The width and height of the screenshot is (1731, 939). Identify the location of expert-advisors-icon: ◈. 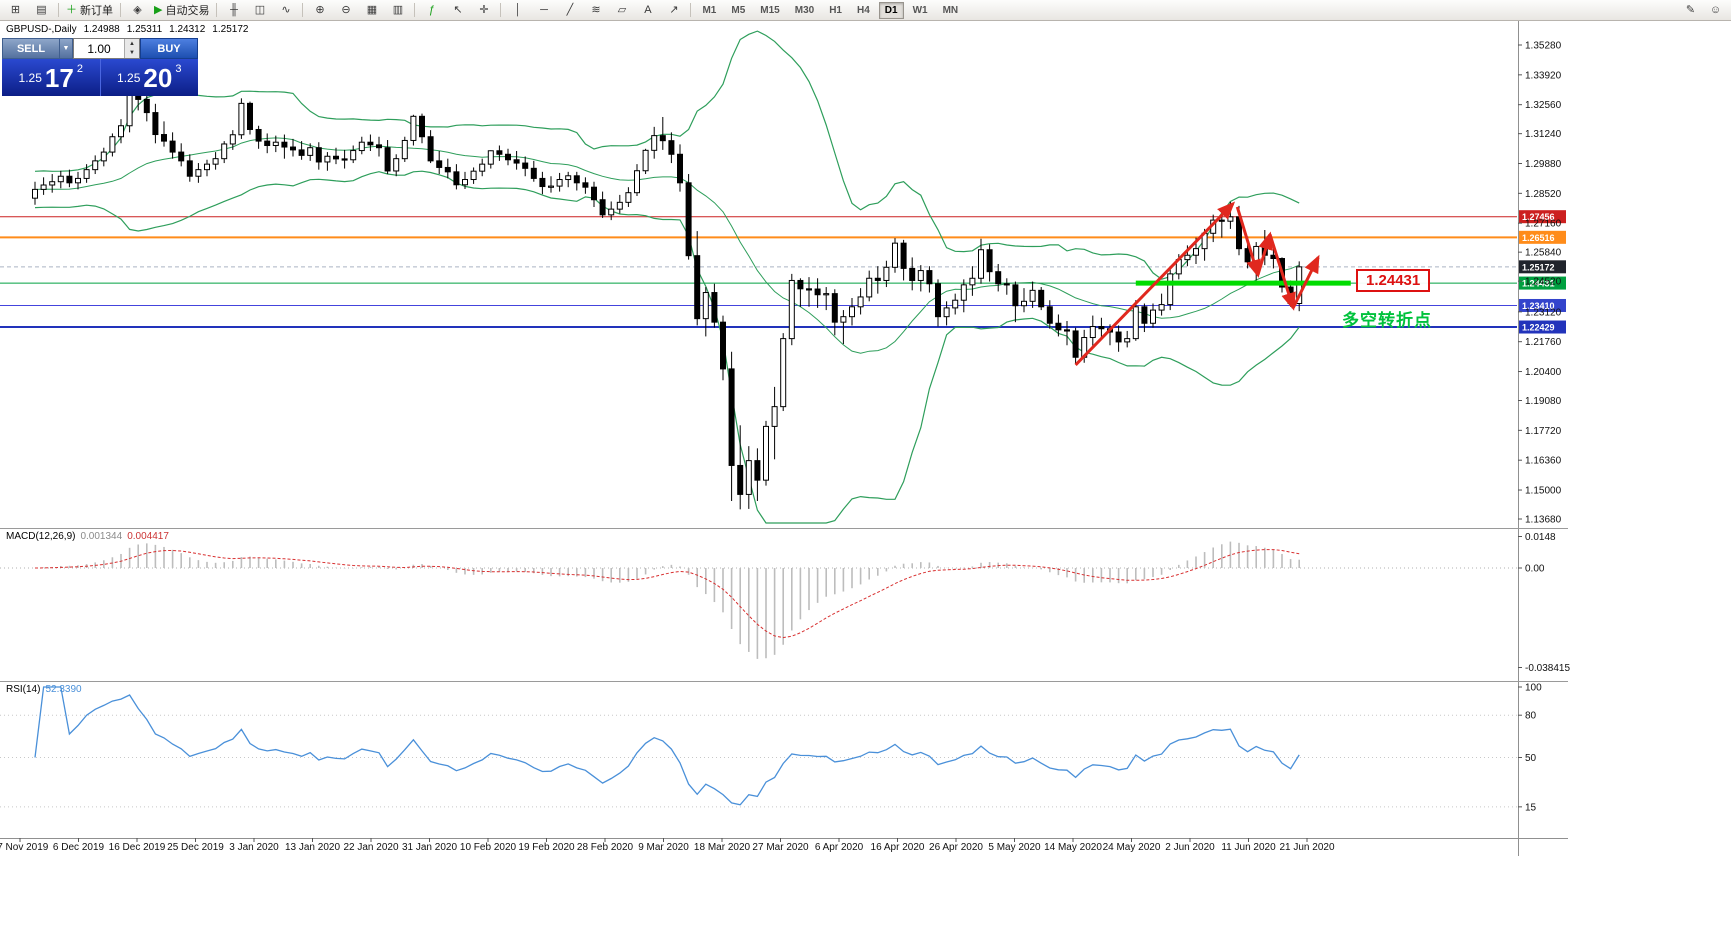
(137, 9).